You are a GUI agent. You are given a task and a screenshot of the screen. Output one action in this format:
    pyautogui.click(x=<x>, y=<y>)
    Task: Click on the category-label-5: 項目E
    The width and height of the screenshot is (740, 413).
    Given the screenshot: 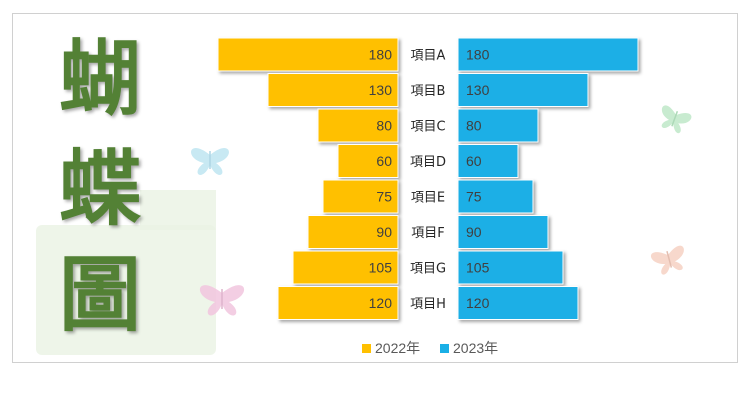 What is the action you would take?
    pyautogui.click(x=428, y=198)
    